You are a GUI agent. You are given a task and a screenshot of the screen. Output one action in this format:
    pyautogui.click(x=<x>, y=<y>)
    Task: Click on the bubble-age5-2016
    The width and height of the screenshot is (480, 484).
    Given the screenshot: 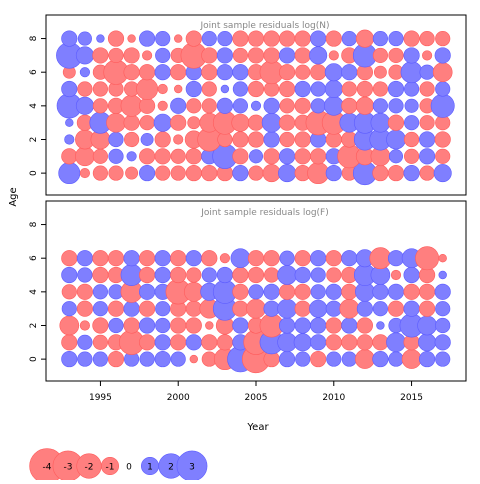 What is the action you would take?
    pyautogui.click(x=427, y=89)
    